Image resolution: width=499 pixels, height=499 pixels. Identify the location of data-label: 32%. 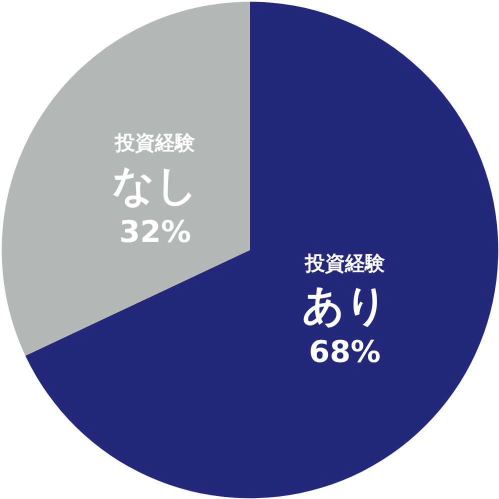
(155, 232).